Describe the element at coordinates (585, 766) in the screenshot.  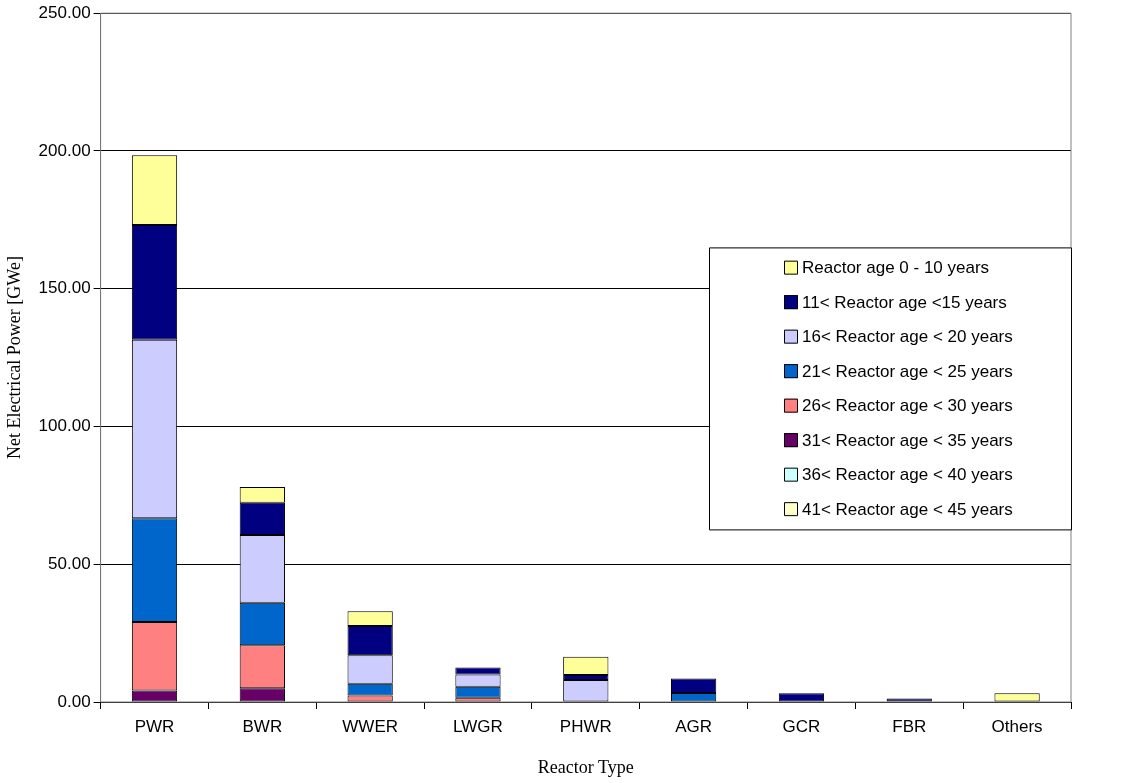
I see `x-axis-title: Reactor Type` at that location.